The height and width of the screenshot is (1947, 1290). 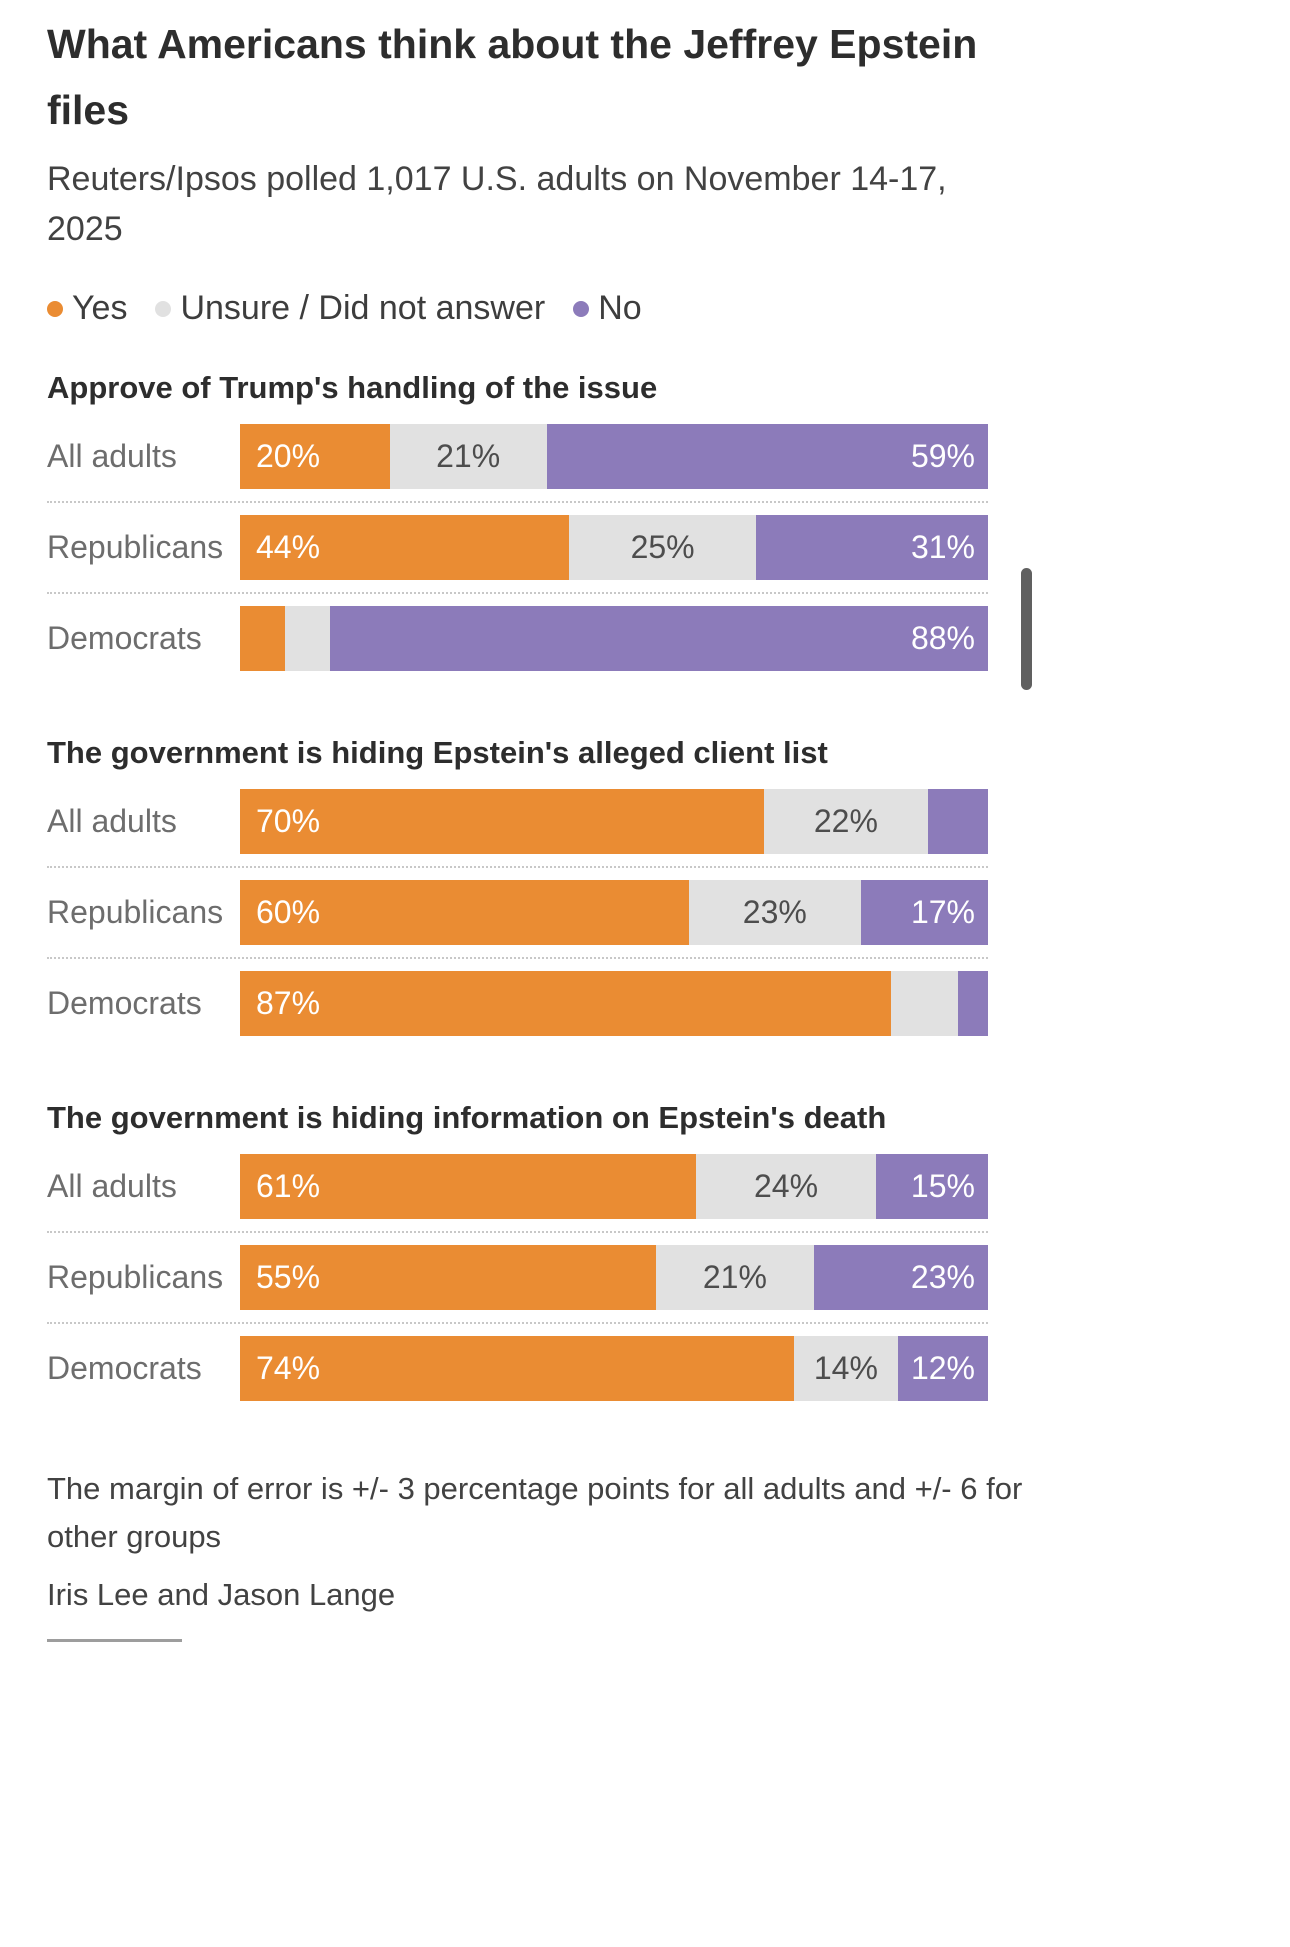 What do you see at coordinates (502, 822) in the screenshot?
I see `bar-segment-yes: 70%` at bounding box center [502, 822].